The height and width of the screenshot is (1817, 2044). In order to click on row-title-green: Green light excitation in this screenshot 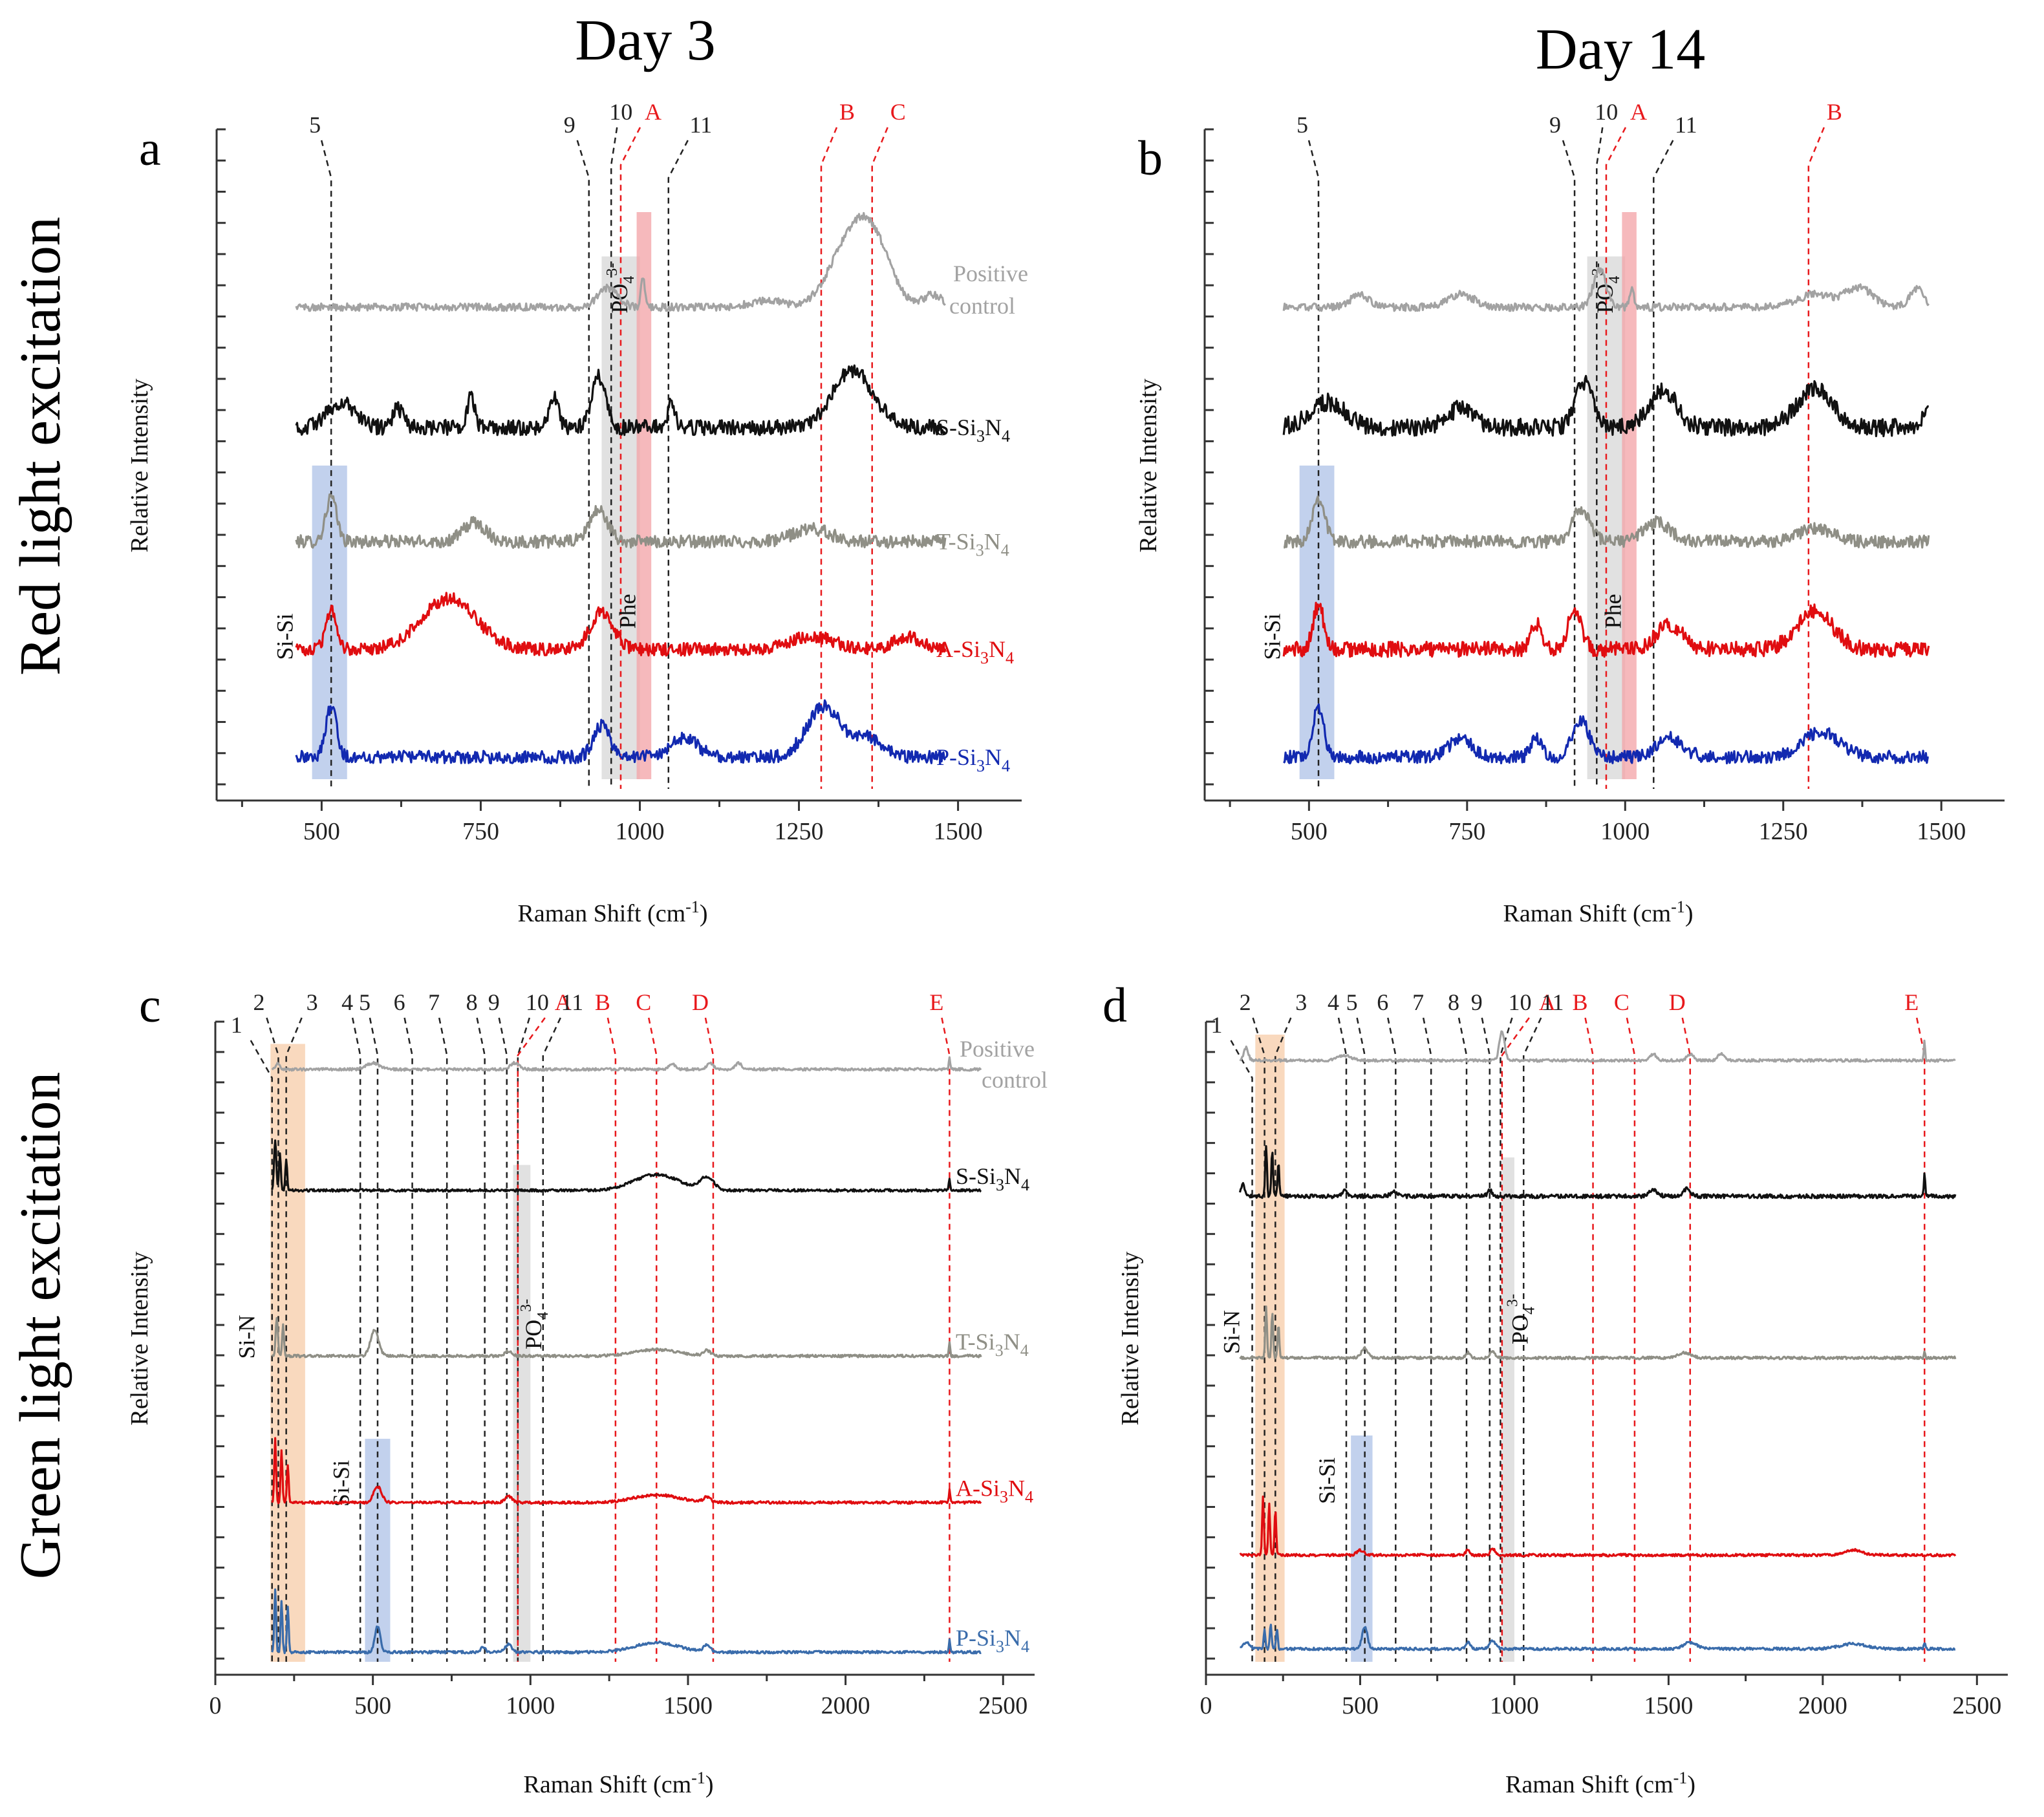, I will do `click(40, 1326)`.